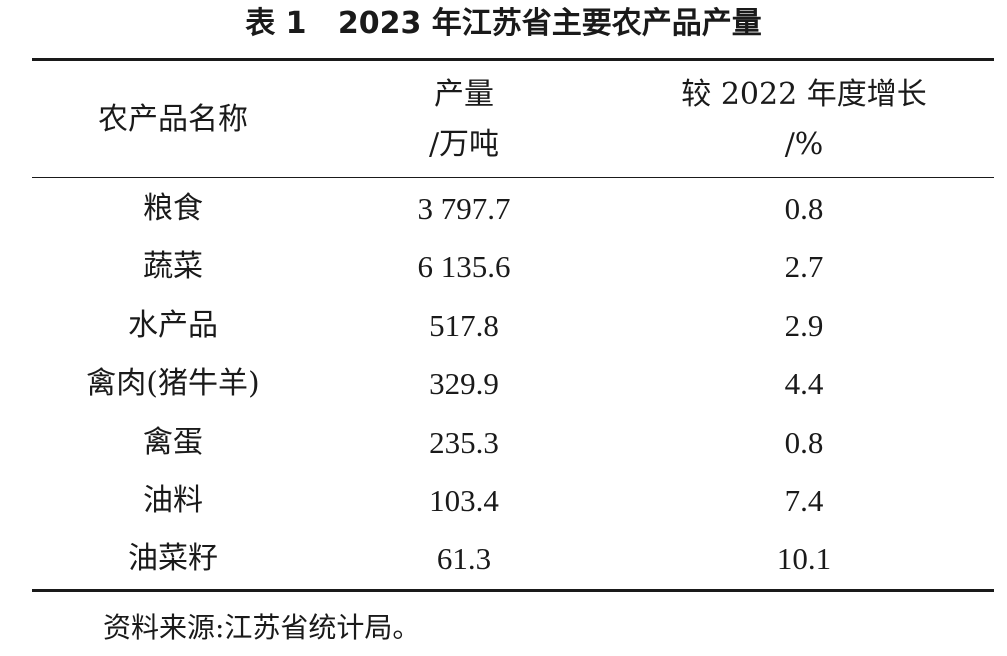 This screenshot has width=1007, height=656. What do you see at coordinates (173, 559) in the screenshot?
I see `product-name-cell: 油菜籽` at bounding box center [173, 559].